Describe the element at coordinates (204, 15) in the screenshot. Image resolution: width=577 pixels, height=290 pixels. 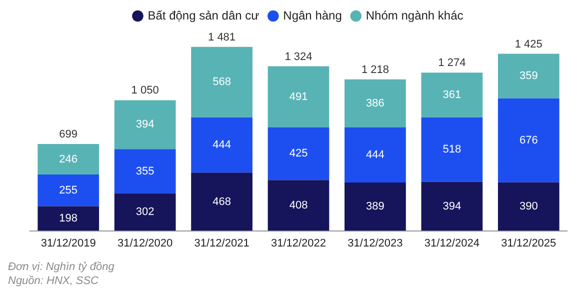
I see `legend-label: Bất động sản dân cư` at that location.